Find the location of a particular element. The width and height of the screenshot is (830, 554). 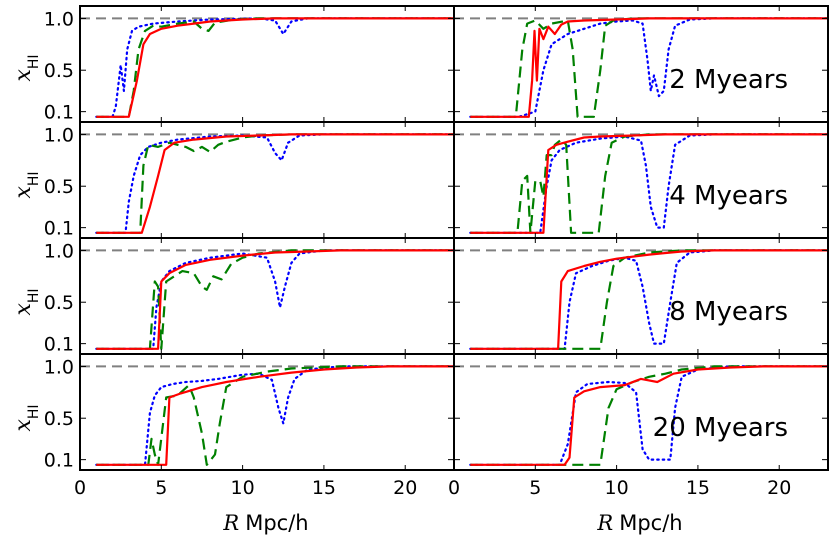

panel-r0-c0: 0.1 0.5 1.0 is located at coordinates (249, 64).